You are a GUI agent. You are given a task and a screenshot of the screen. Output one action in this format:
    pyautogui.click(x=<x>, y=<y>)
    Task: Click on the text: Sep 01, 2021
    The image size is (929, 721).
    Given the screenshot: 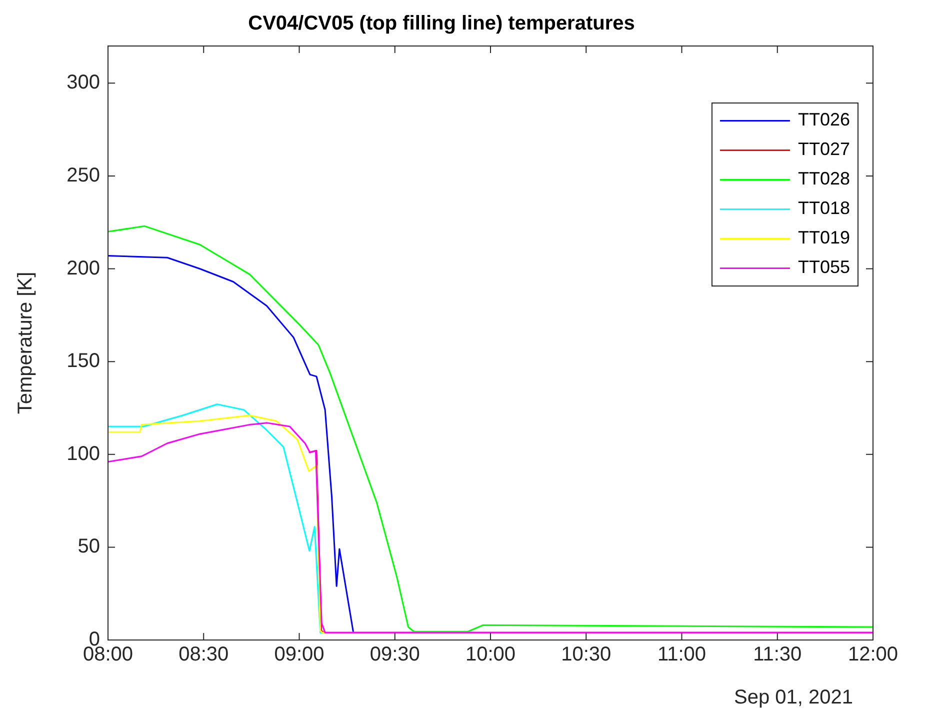 What is the action you would take?
    pyautogui.click(x=793, y=697)
    